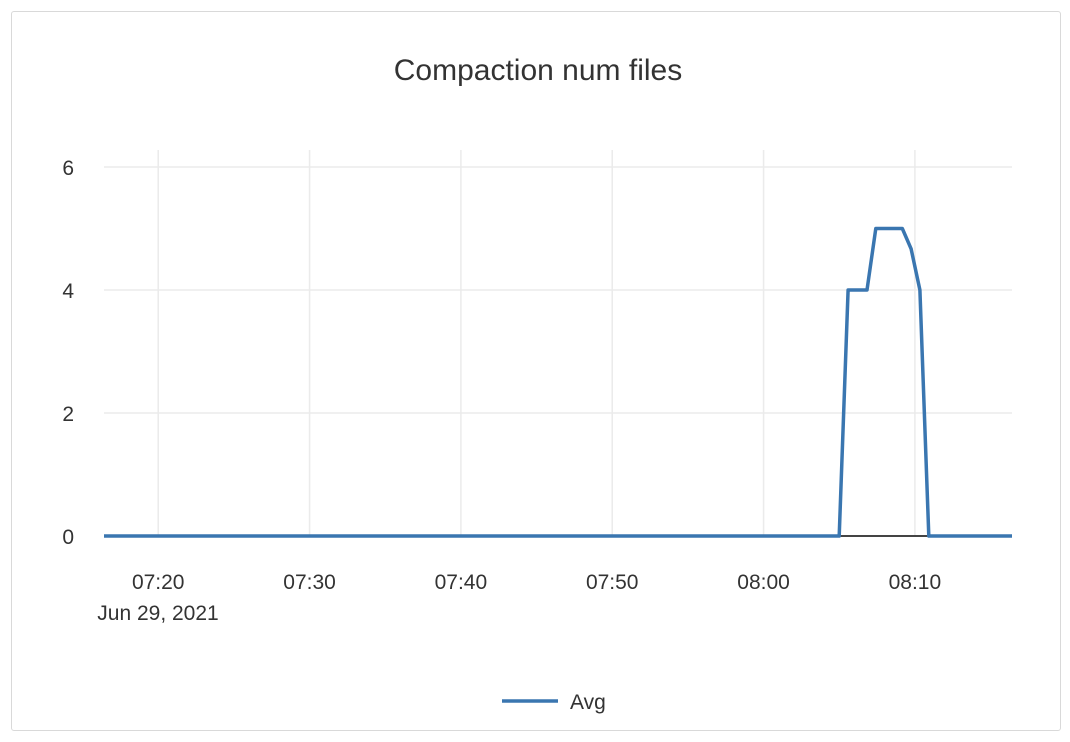  What do you see at coordinates (612, 582) in the screenshot?
I see `x-tick-label: 07:50` at bounding box center [612, 582].